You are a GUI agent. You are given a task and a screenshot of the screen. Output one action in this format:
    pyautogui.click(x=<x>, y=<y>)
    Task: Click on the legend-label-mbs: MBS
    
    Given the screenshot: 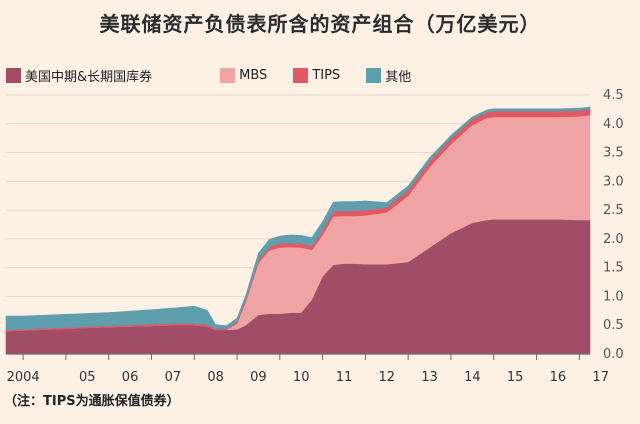 What is the action you would take?
    pyautogui.click(x=253, y=75)
    